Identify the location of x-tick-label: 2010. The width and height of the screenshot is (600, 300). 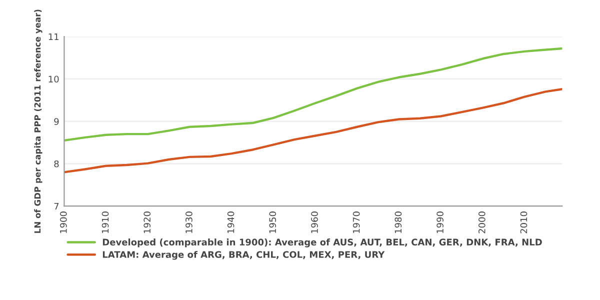
(524, 223).